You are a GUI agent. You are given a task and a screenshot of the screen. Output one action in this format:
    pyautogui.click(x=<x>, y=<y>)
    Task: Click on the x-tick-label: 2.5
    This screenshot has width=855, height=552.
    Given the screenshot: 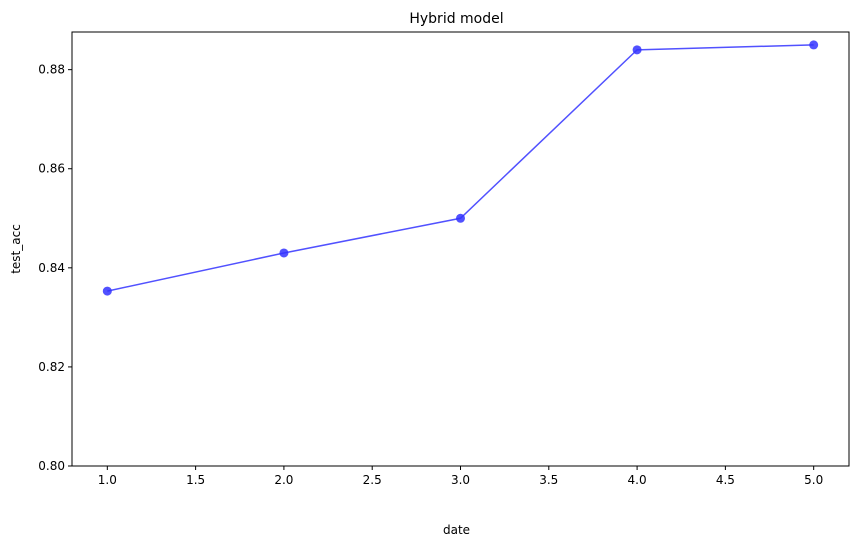 What is the action you would take?
    pyautogui.click(x=372, y=480)
    